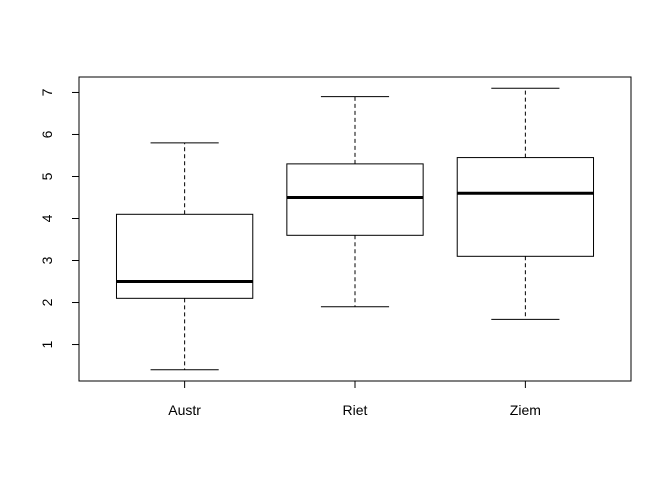 This screenshot has width=672, height=480. What do you see at coordinates (525, 410) in the screenshot?
I see `x-tick-label: Ziem` at bounding box center [525, 410].